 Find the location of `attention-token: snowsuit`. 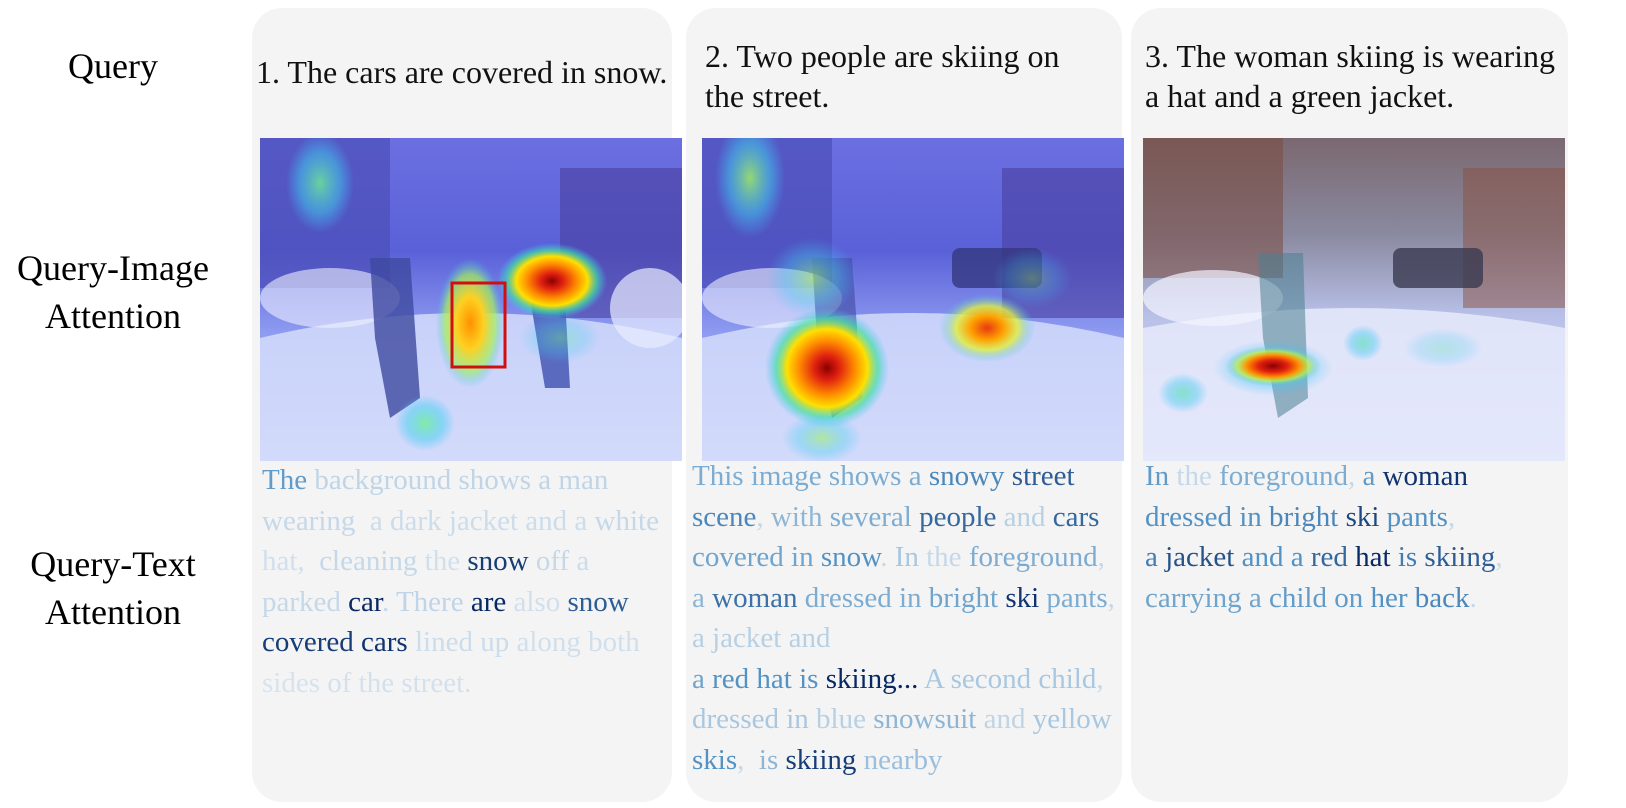

attention-token: snowsuit is located at coordinates (928, 719).